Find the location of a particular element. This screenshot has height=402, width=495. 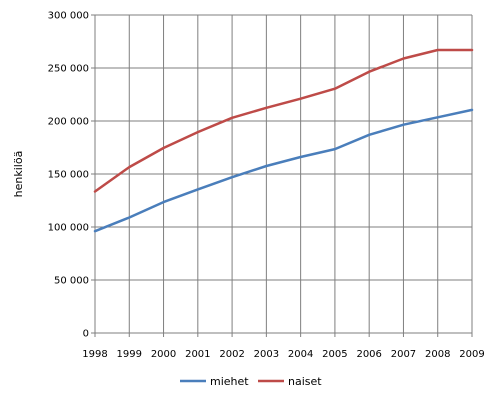

x-tick-label: 2001 is located at coordinates (197, 354).